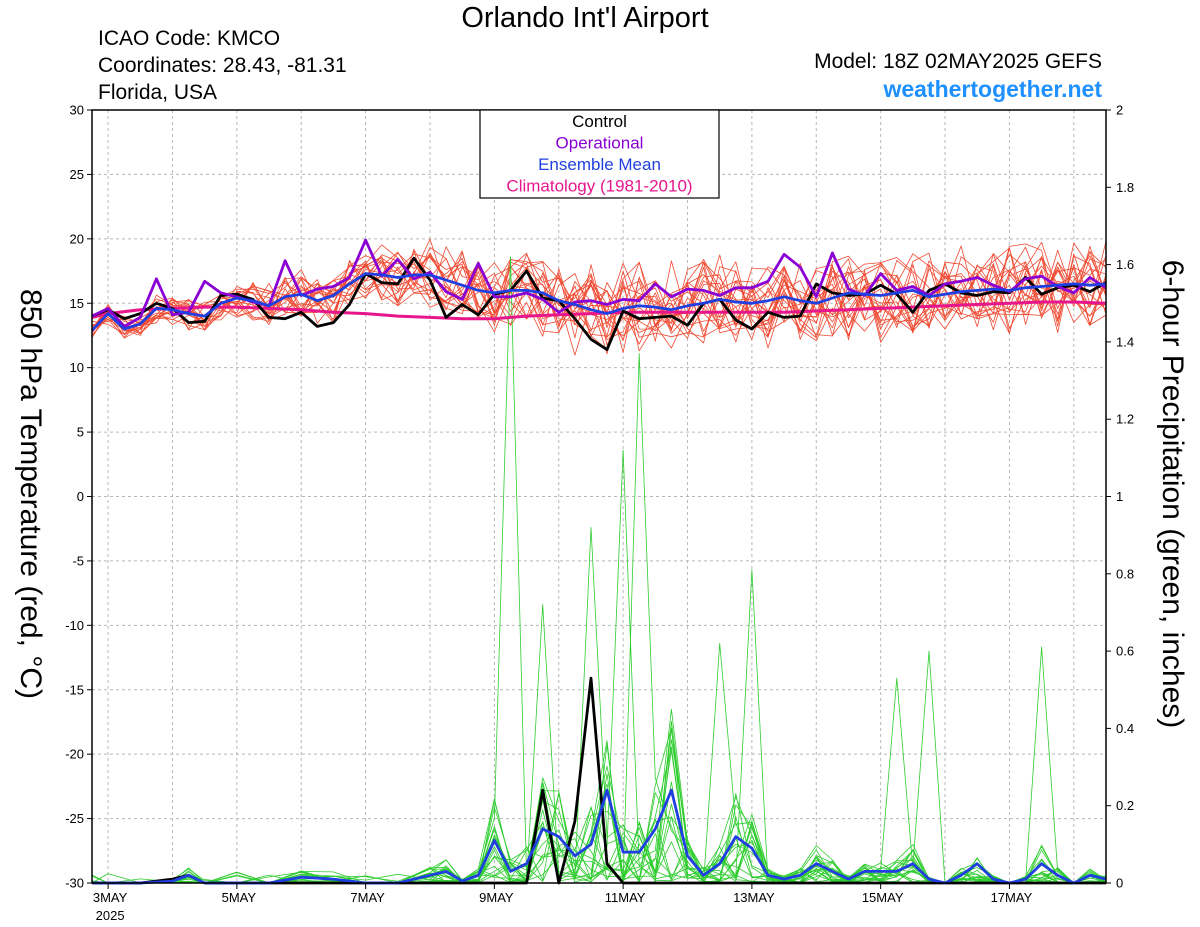 The height and width of the screenshot is (927, 1200). What do you see at coordinates (74, 883) in the screenshot?
I see `y-left-tick-label: -30` at bounding box center [74, 883].